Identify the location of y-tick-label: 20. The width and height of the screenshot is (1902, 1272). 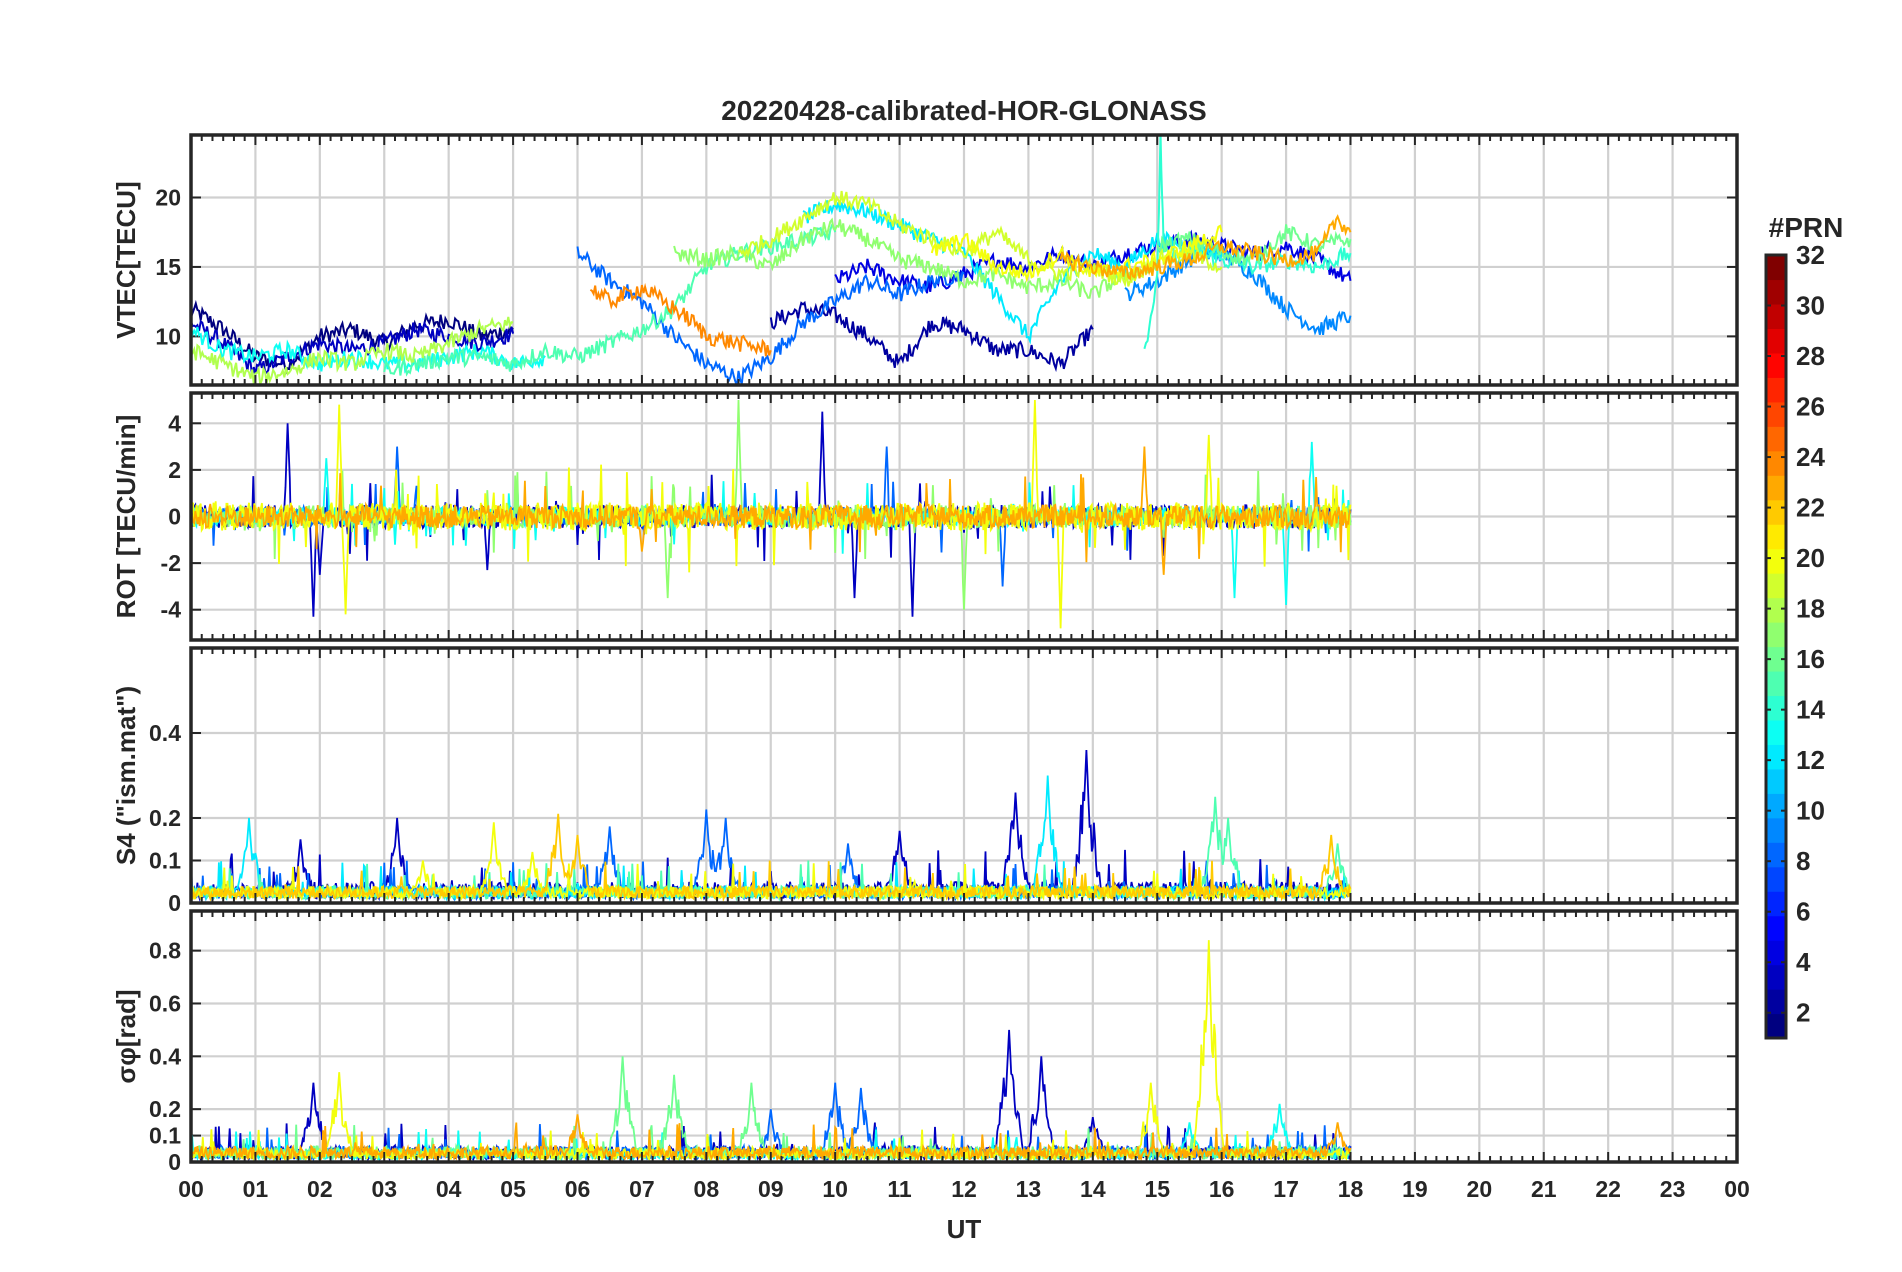
(168, 198).